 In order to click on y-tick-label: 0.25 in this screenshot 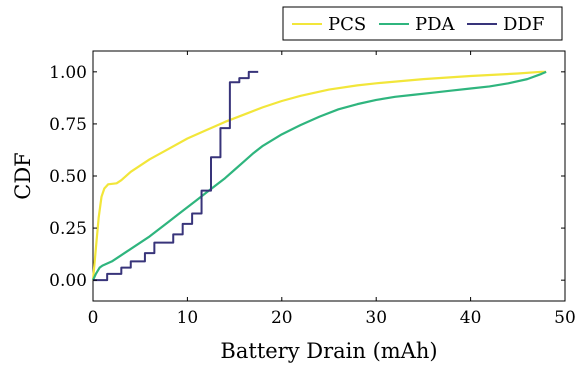, I will do `click(68, 229)`.